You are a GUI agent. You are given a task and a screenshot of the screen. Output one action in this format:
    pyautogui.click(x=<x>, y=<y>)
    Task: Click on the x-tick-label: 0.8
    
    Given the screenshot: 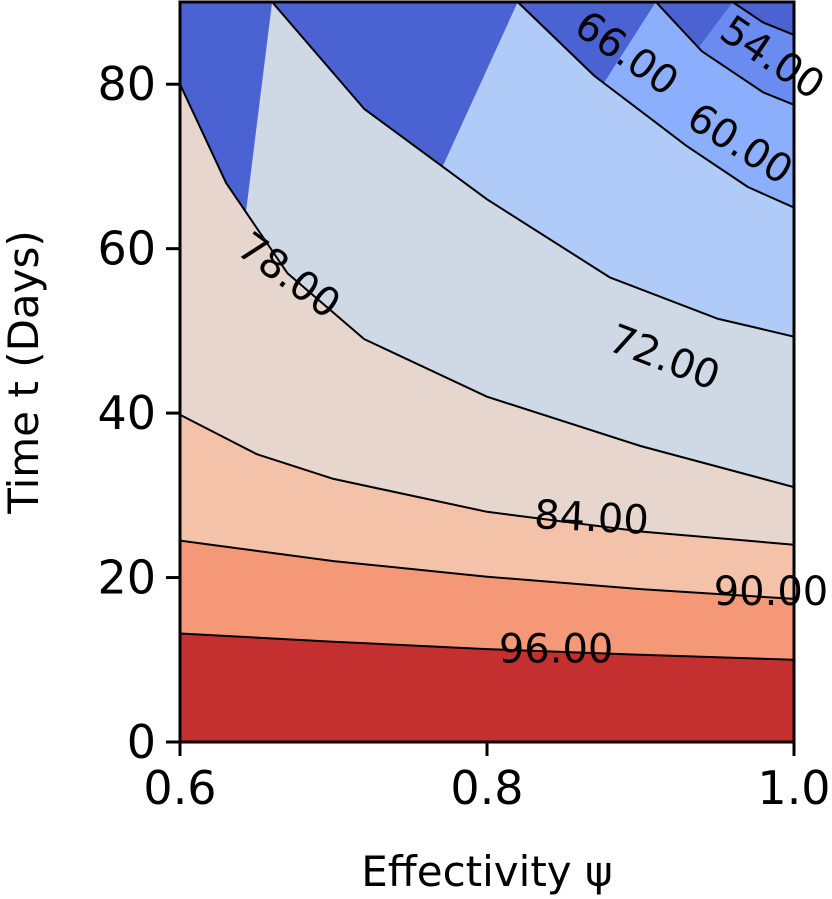 What is the action you would take?
    pyautogui.click(x=486, y=788)
    